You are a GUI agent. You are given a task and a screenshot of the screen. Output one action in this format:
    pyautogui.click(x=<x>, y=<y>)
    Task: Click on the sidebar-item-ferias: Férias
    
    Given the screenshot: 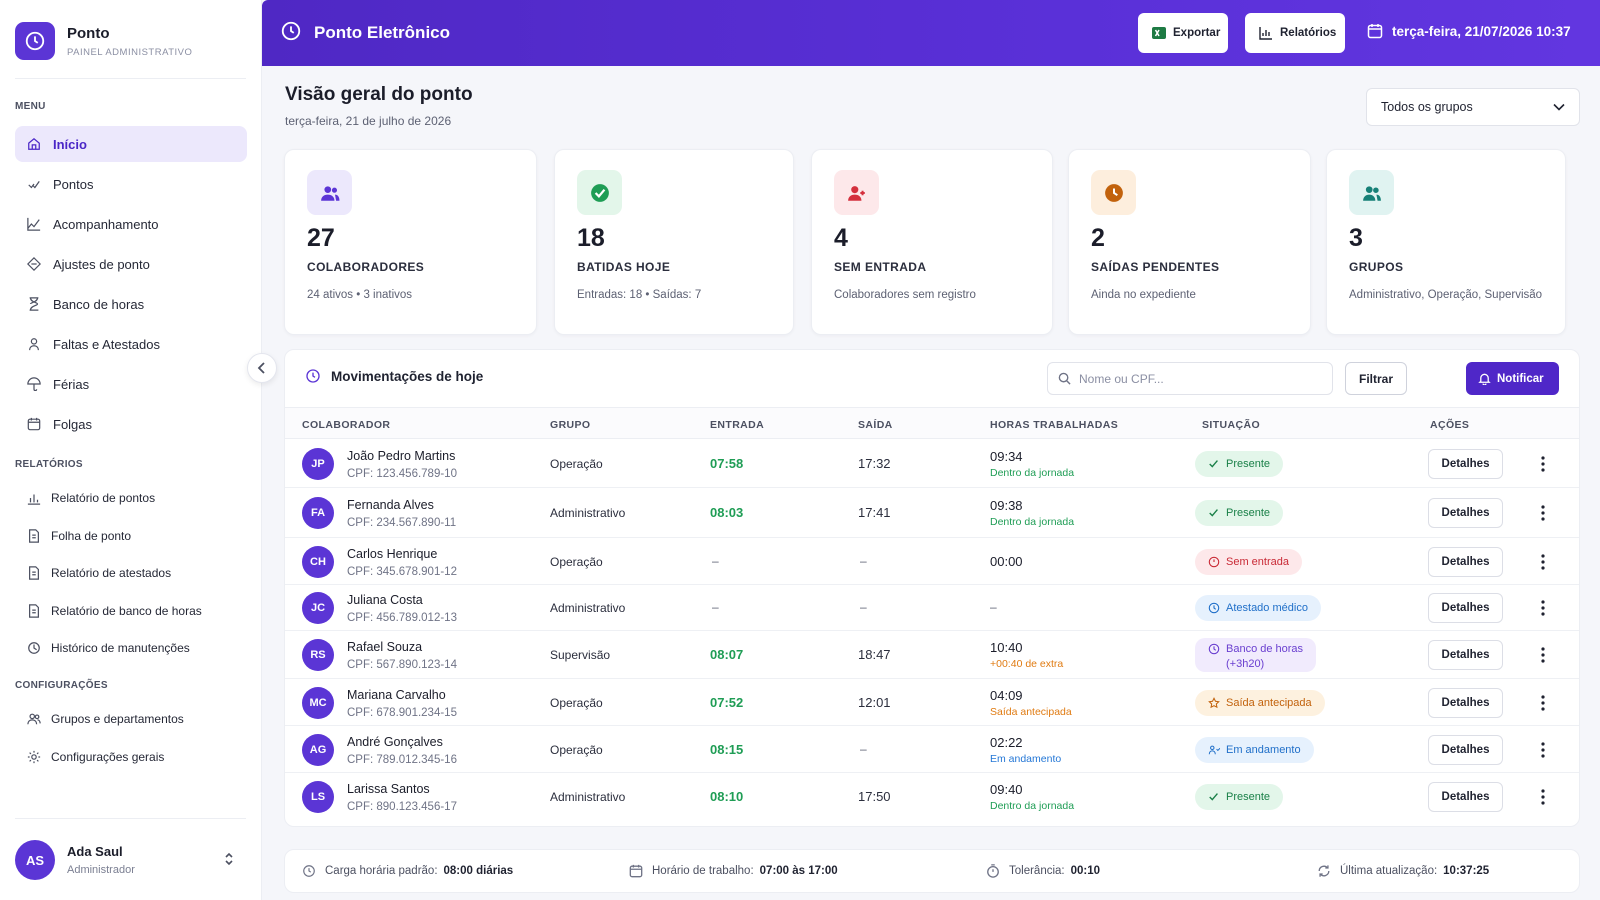 What is the action you would take?
    pyautogui.click(x=131, y=384)
    